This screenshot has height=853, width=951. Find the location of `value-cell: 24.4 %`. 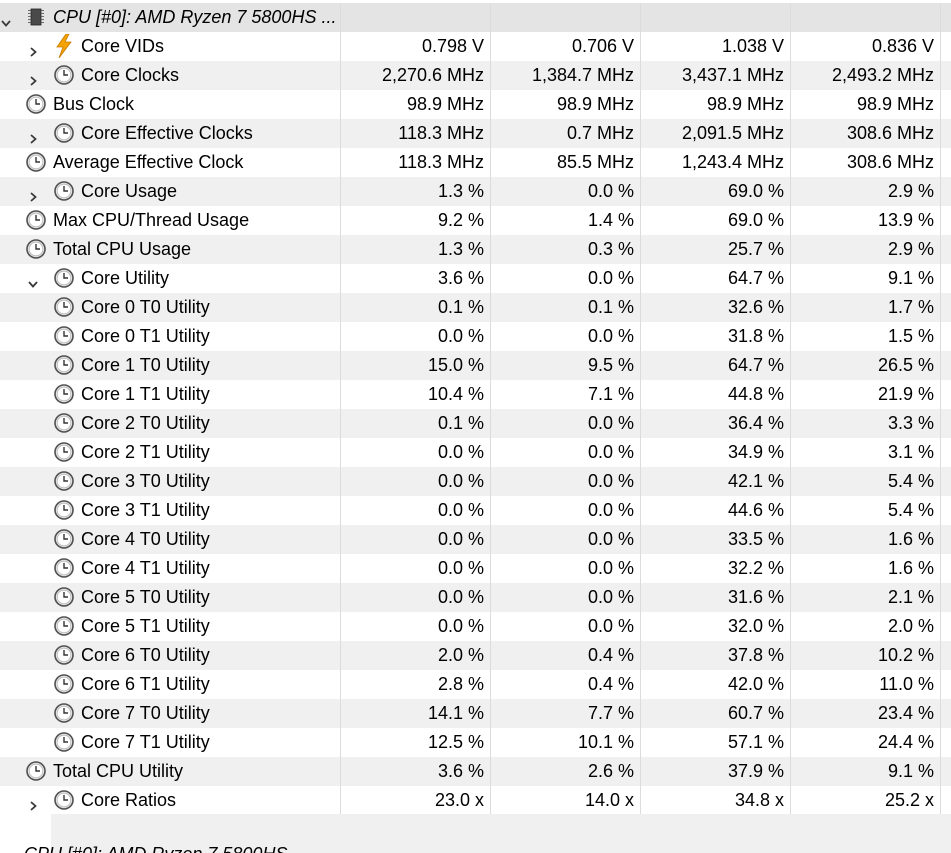

value-cell: 24.4 % is located at coordinates (866, 742).